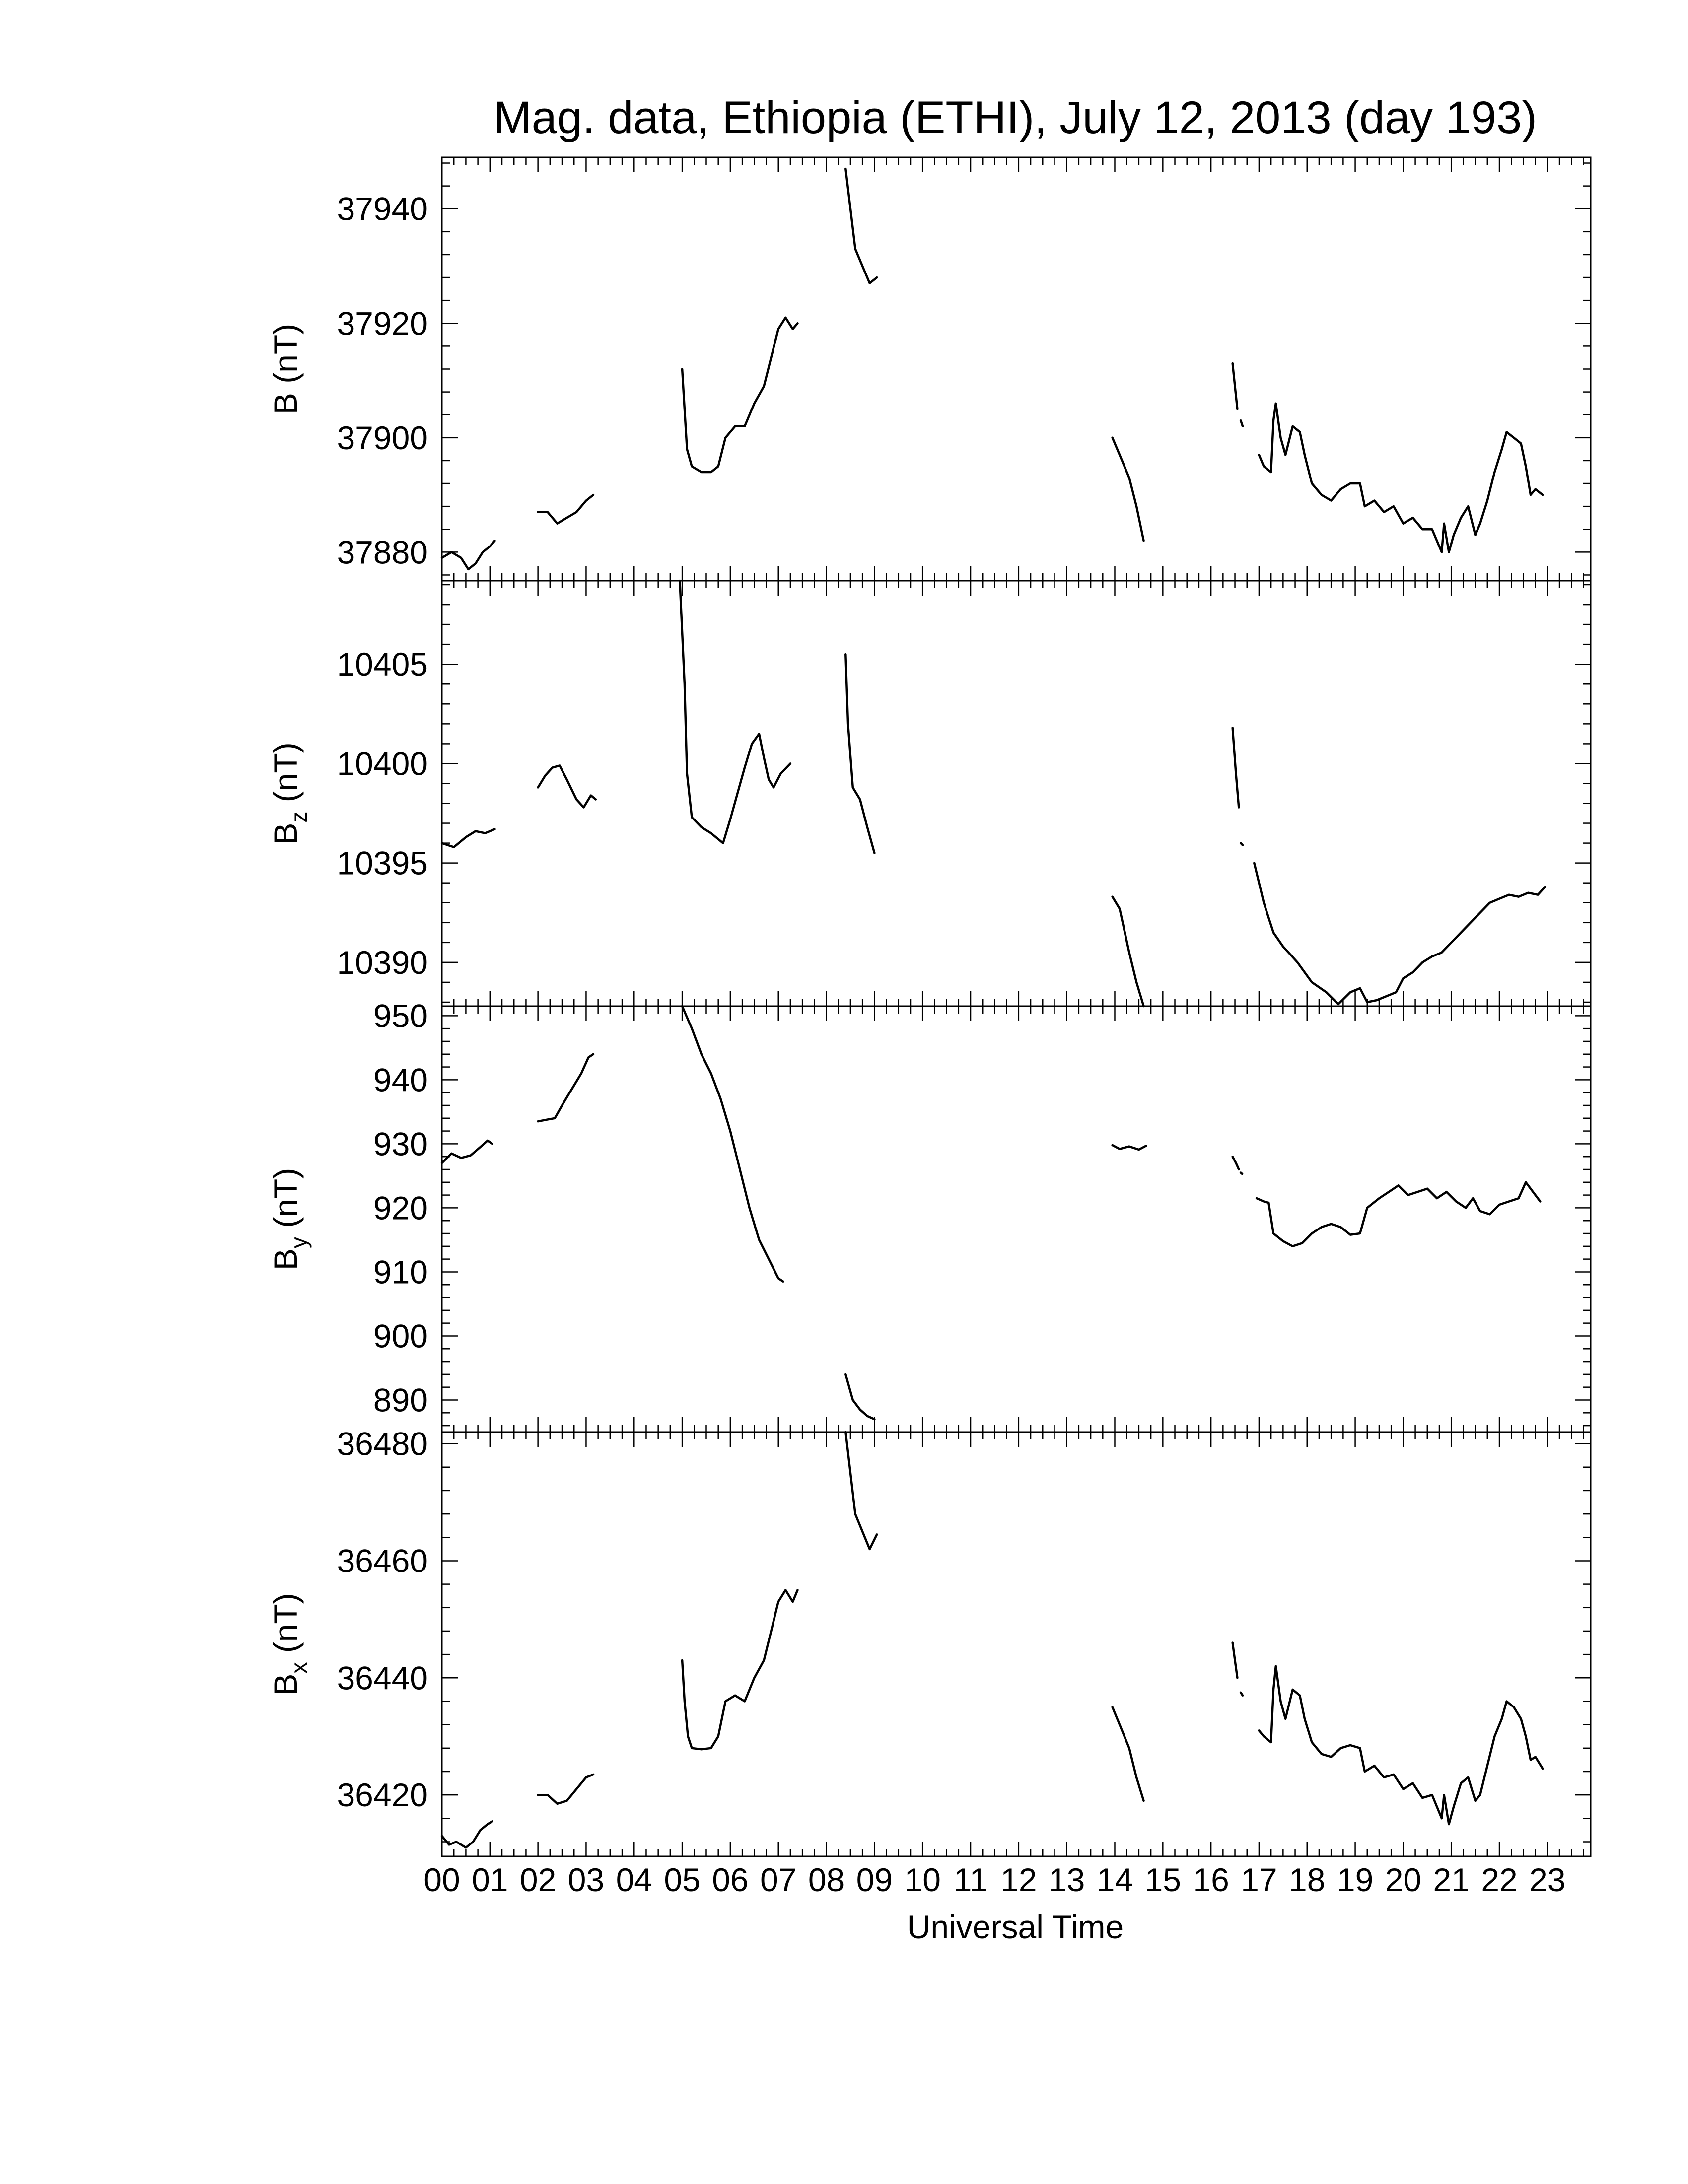  Describe the element at coordinates (382, 962) in the screenshot. I see `y-tick-label: 10390` at that location.